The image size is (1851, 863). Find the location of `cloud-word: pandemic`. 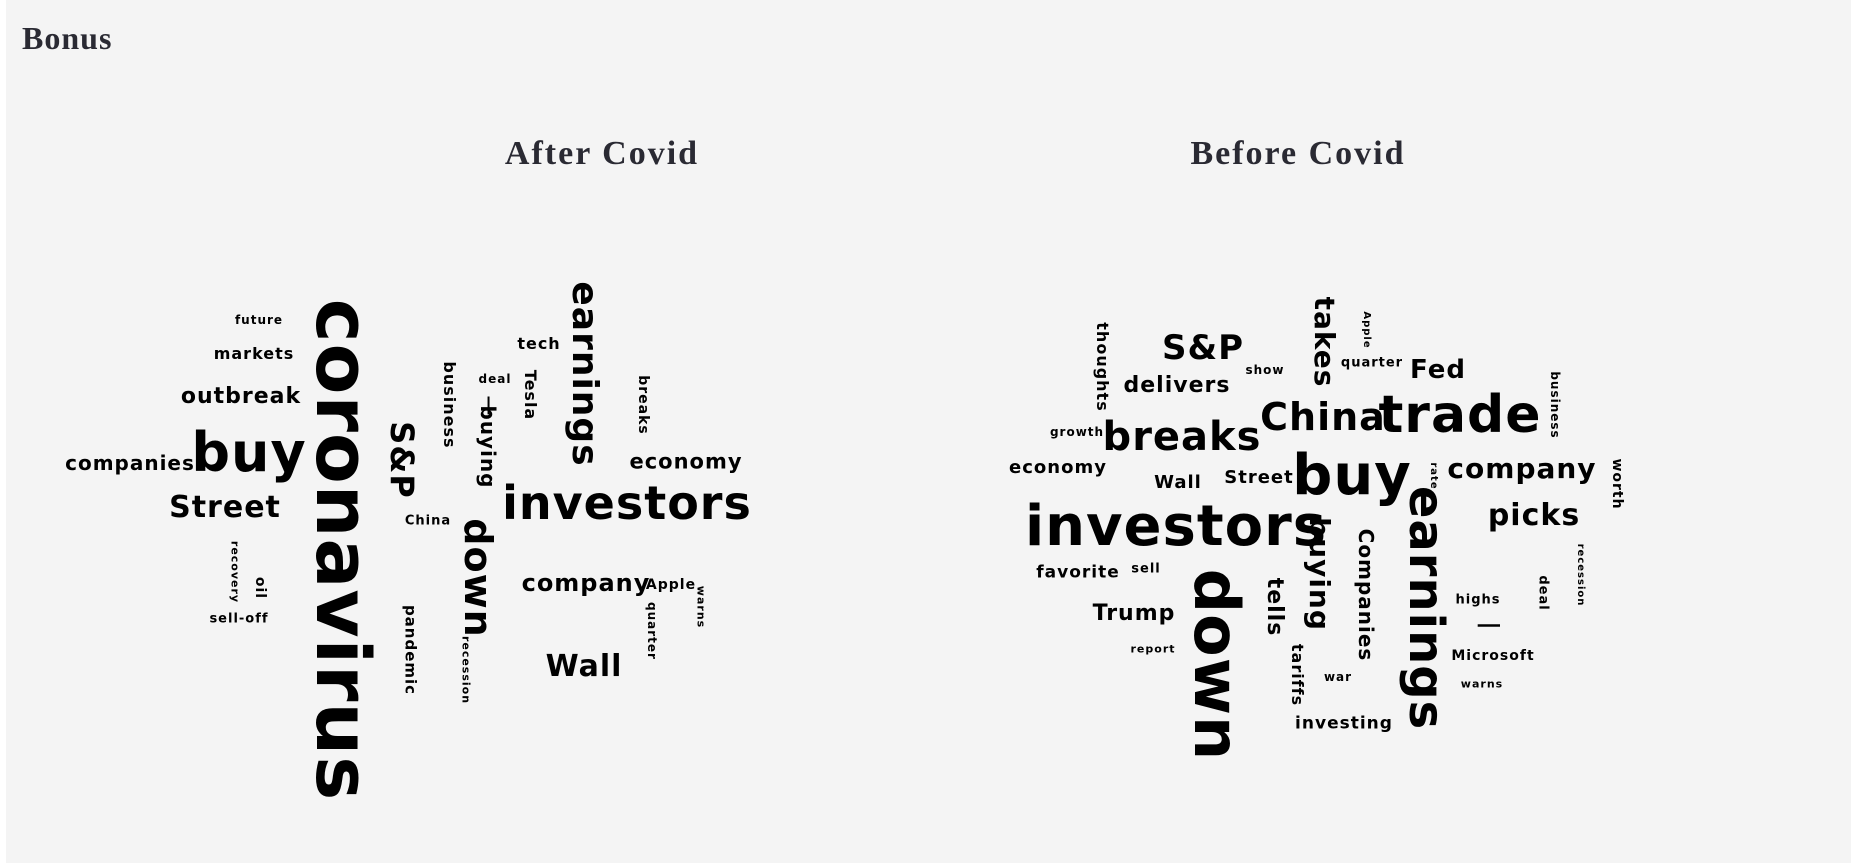

cloud-word: pandemic is located at coordinates (410, 650).